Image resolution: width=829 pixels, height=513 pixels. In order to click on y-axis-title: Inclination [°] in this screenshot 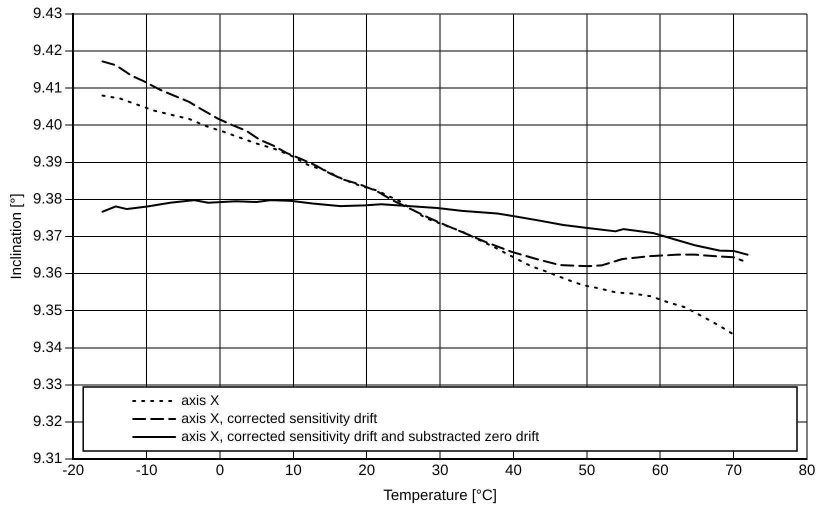, I will do `click(17, 236)`.